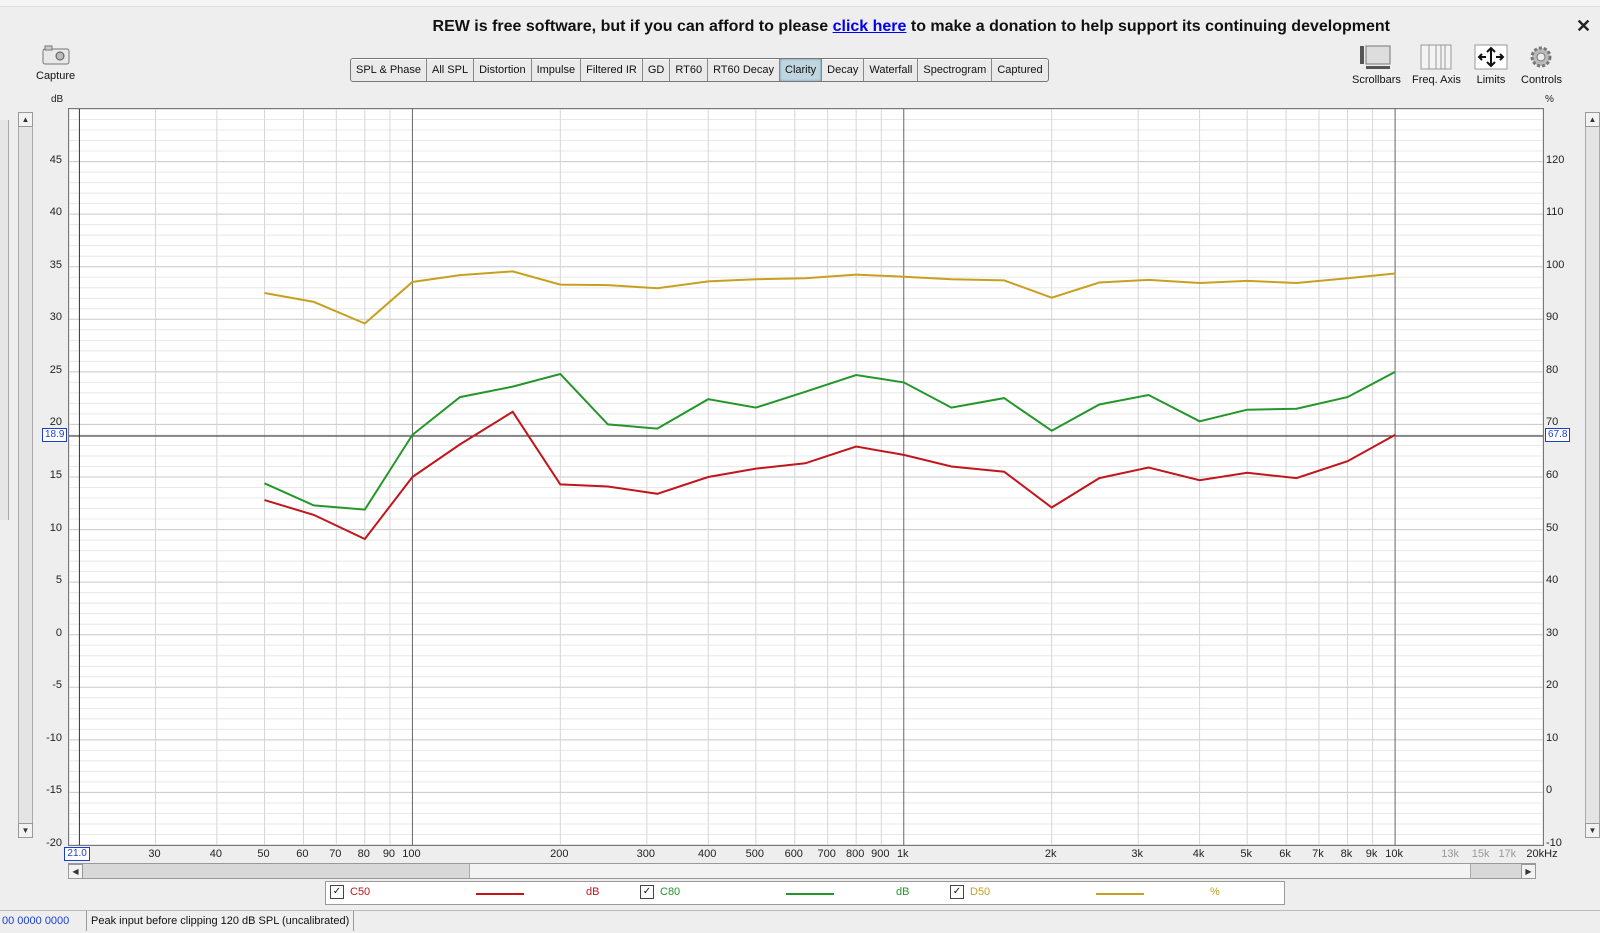 This screenshot has height=933, width=1600. I want to click on x-tick-label: 80, so click(363, 854).